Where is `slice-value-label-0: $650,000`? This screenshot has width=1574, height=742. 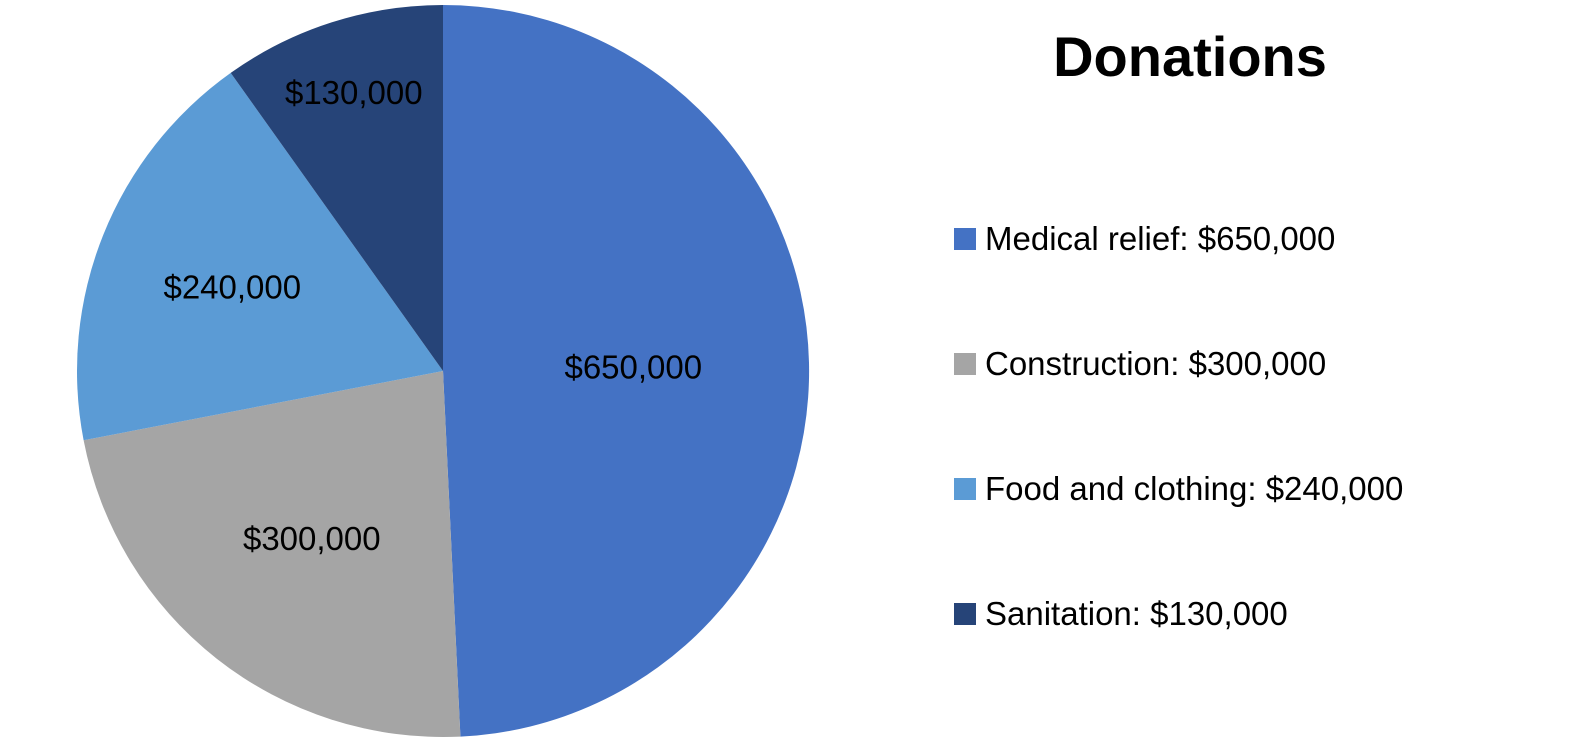 slice-value-label-0: $650,000 is located at coordinates (633, 367).